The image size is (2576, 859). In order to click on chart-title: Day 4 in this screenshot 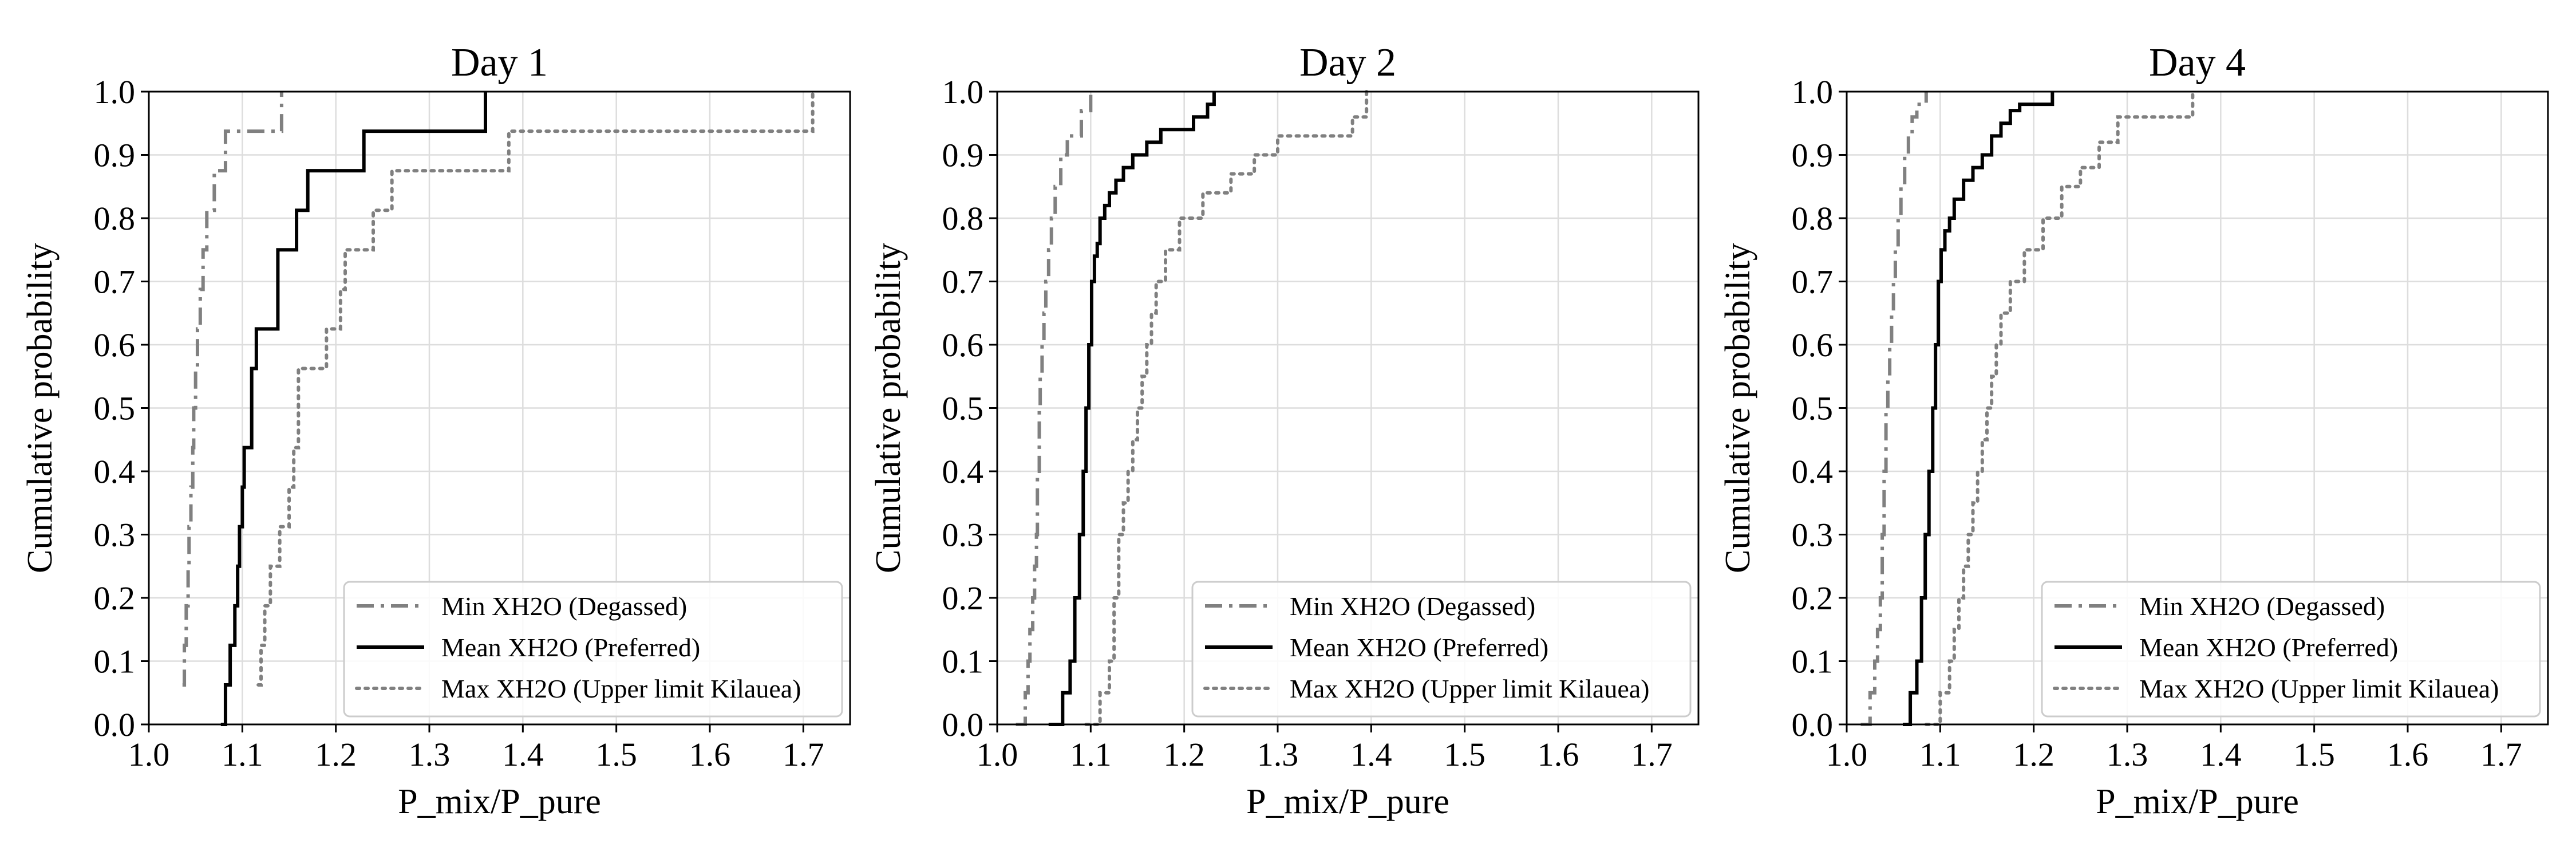, I will do `click(2197, 63)`.